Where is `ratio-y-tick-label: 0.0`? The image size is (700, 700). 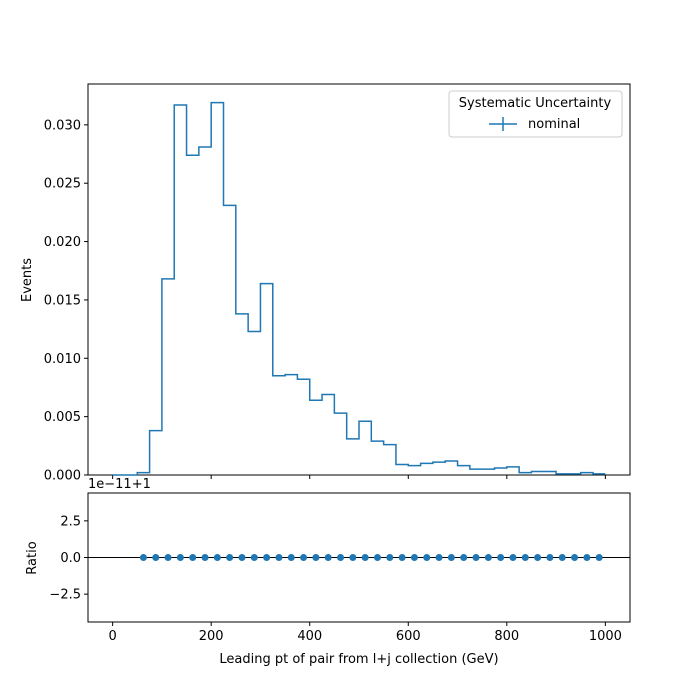
ratio-y-tick-label: 0.0 is located at coordinates (70, 558).